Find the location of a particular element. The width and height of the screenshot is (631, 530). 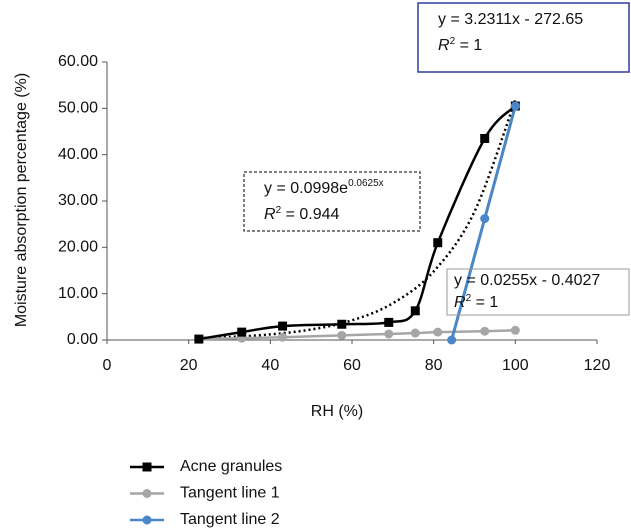

y-tick-label: 30.00 is located at coordinates (78, 200).